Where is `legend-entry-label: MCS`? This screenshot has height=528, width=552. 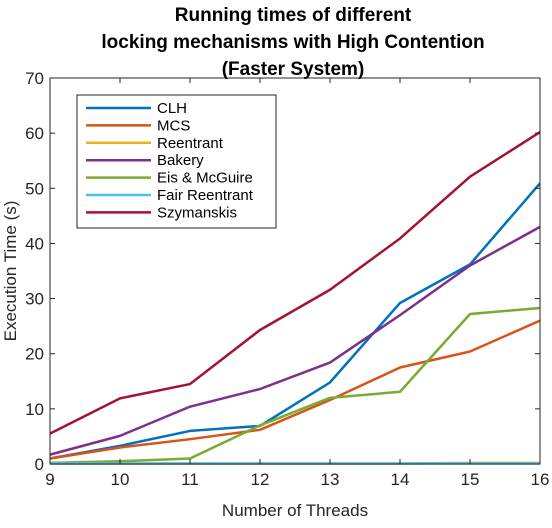 legend-entry-label: MCS is located at coordinates (173, 125).